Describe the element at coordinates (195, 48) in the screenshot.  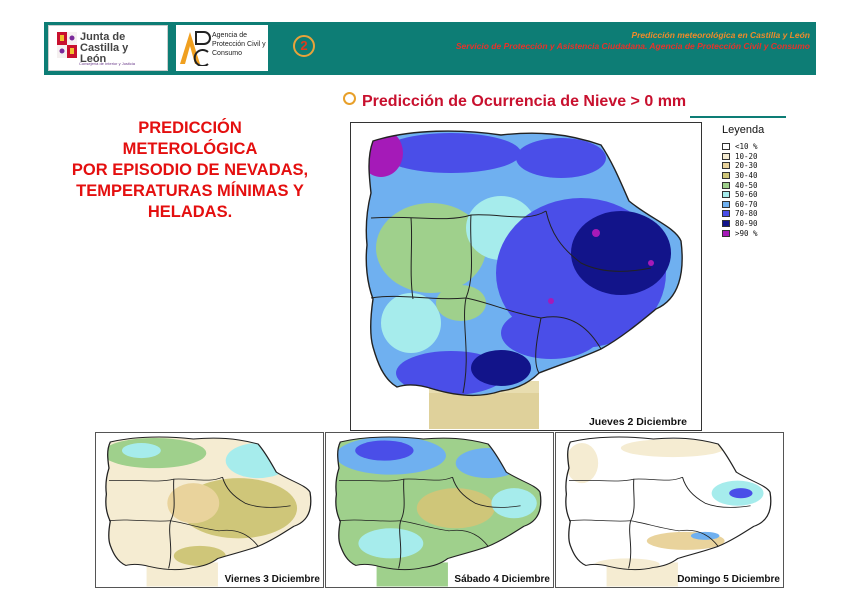
I see `apc-letters-icon` at that location.